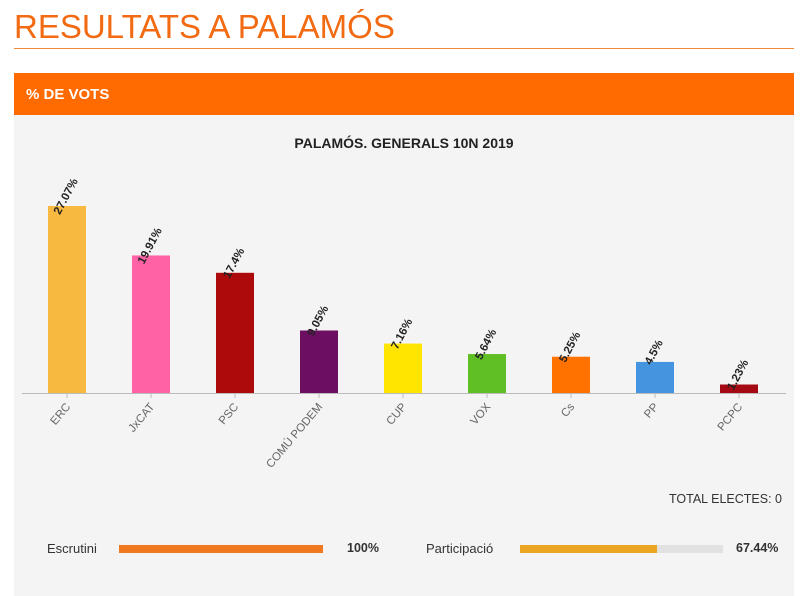 Image resolution: width=800 pixels, height=596 pixels. Describe the element at coordinates (757, 548) in the screenshot. I see `participacio-value: 67.44%` at that location.